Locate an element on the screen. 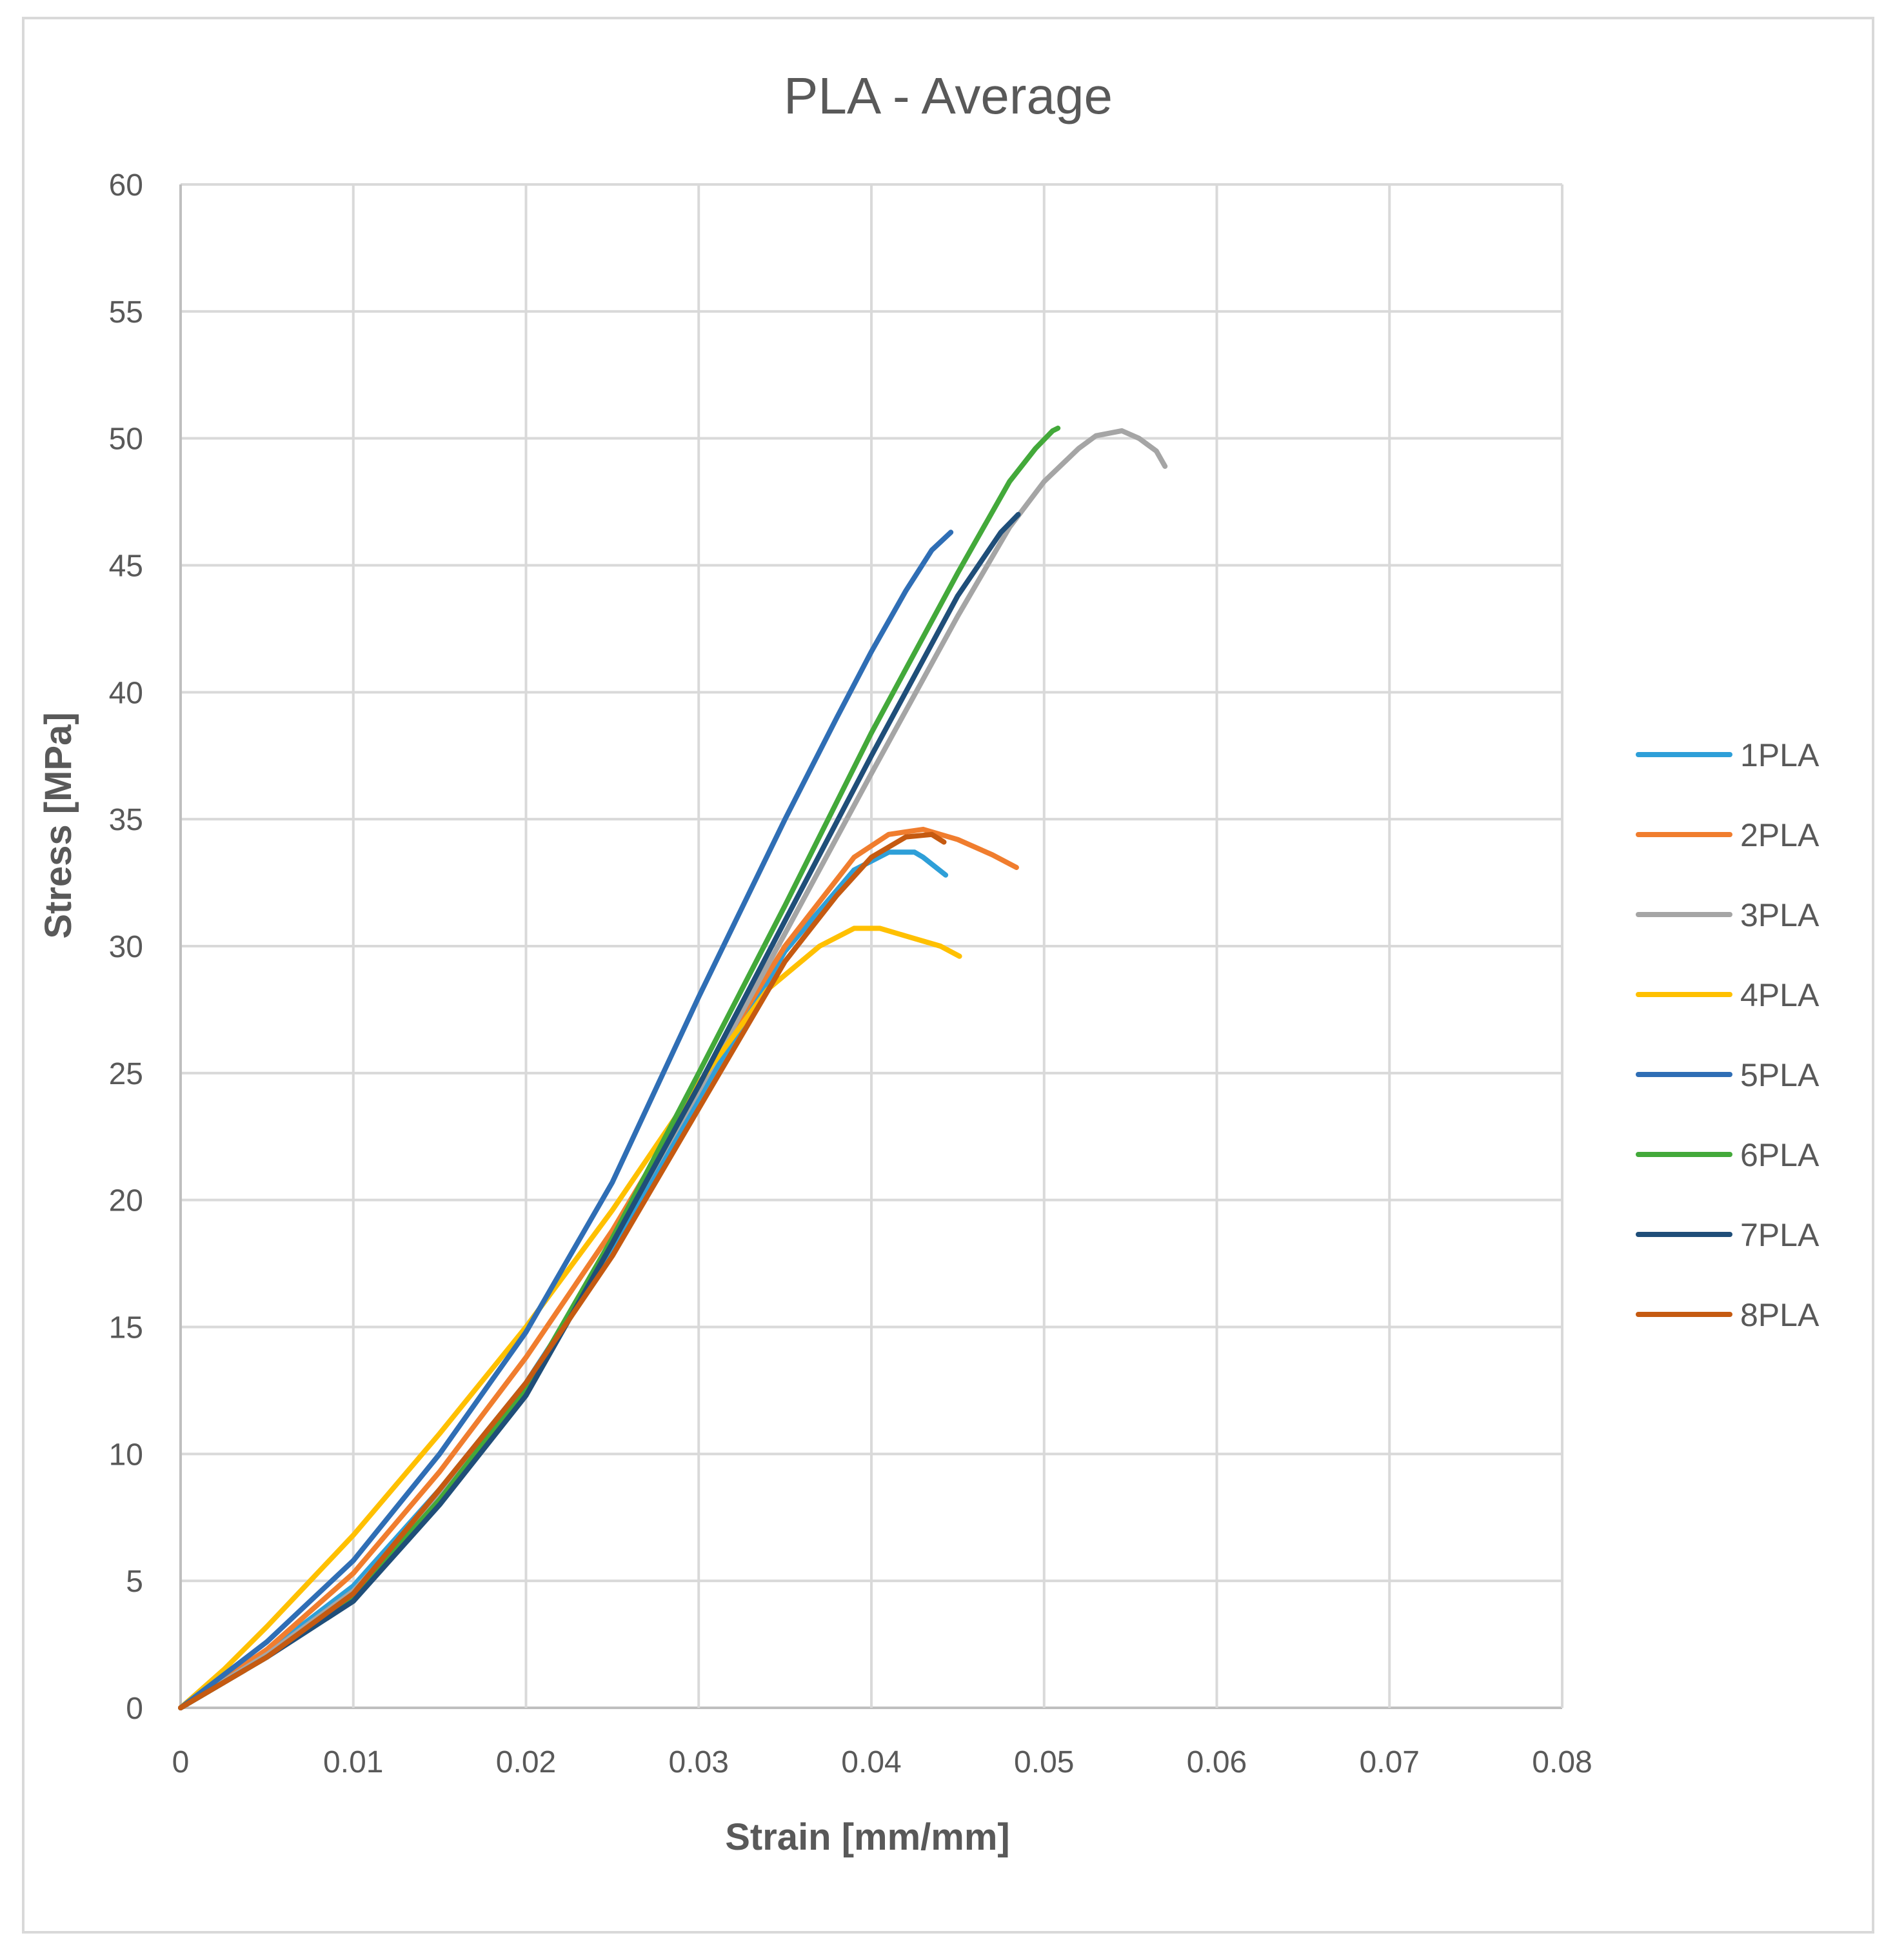 This screenshot has height=1960, width=1895. x-tick-label: 0 is located at coordinates (181, 1762).